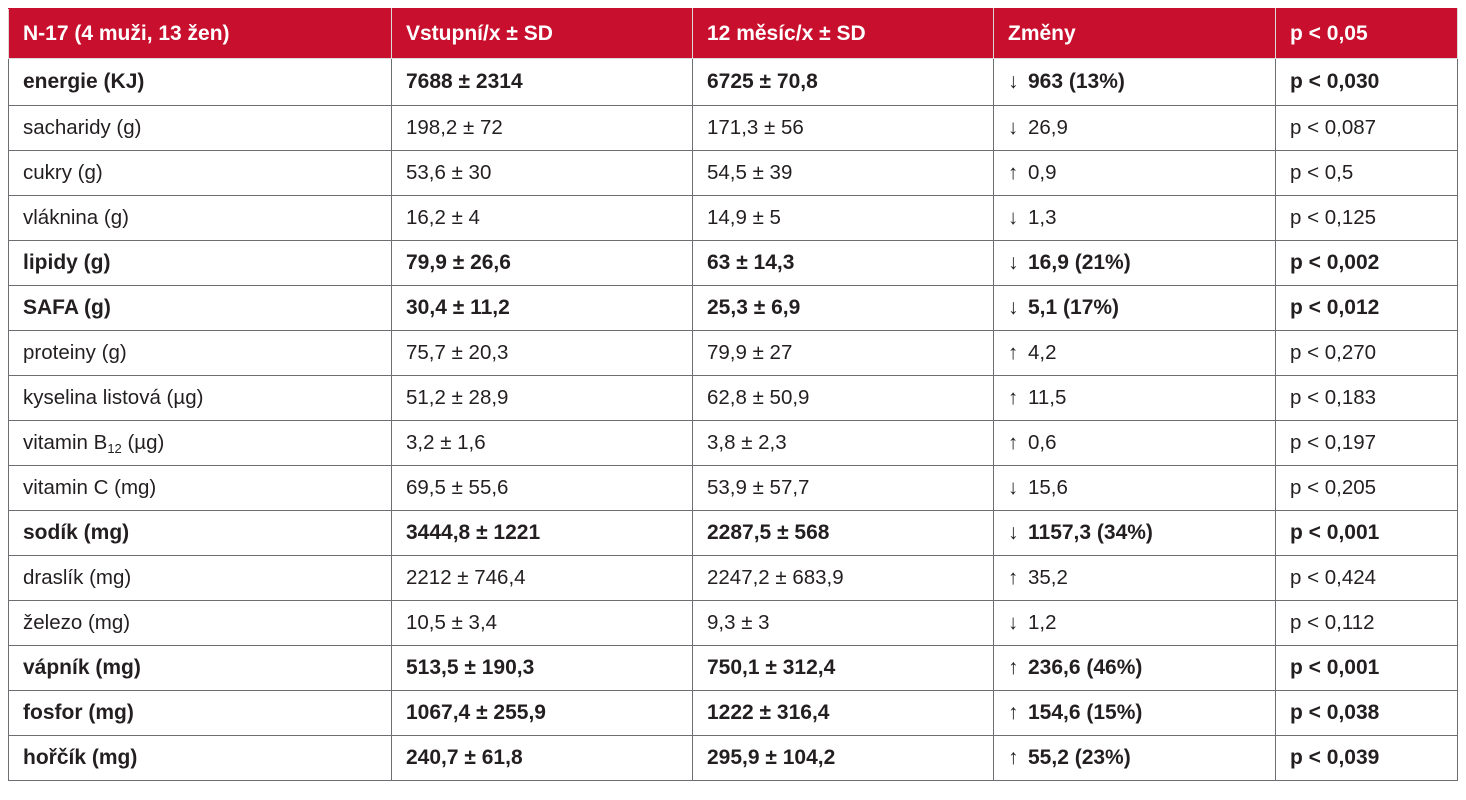 The width and height of the screenshot is (1466, 800). I want to click on header-cohort: N-17 (4 muži, 13 žen), so click(200, 33).